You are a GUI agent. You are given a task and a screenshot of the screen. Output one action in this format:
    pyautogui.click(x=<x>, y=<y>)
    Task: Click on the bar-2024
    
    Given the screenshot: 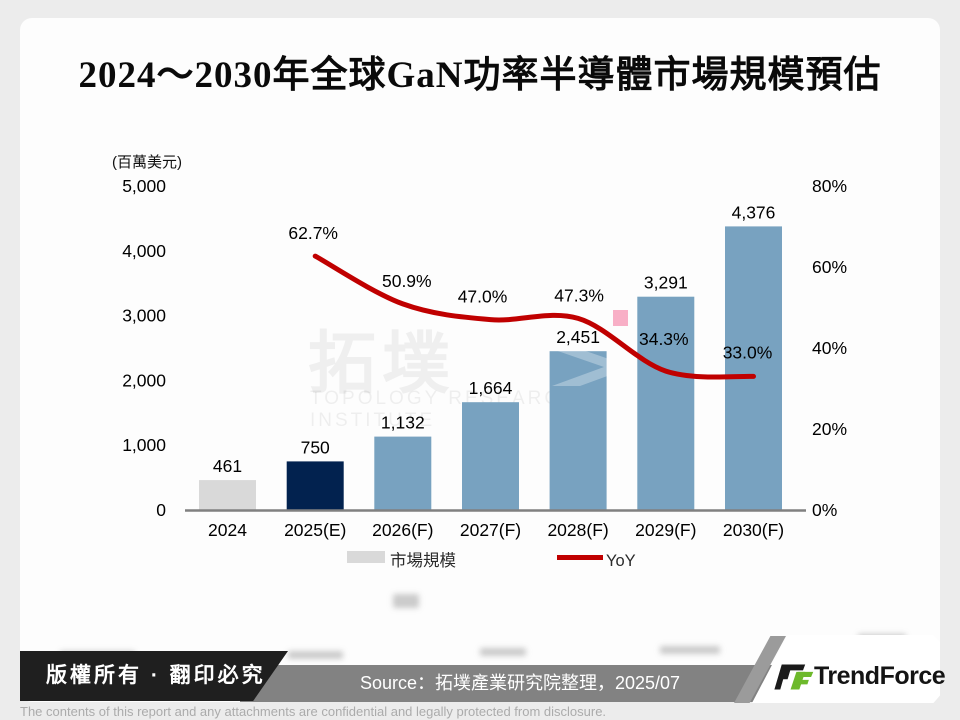 What is the action you would take?
    pyautogui.click(x=227, y=495)
    